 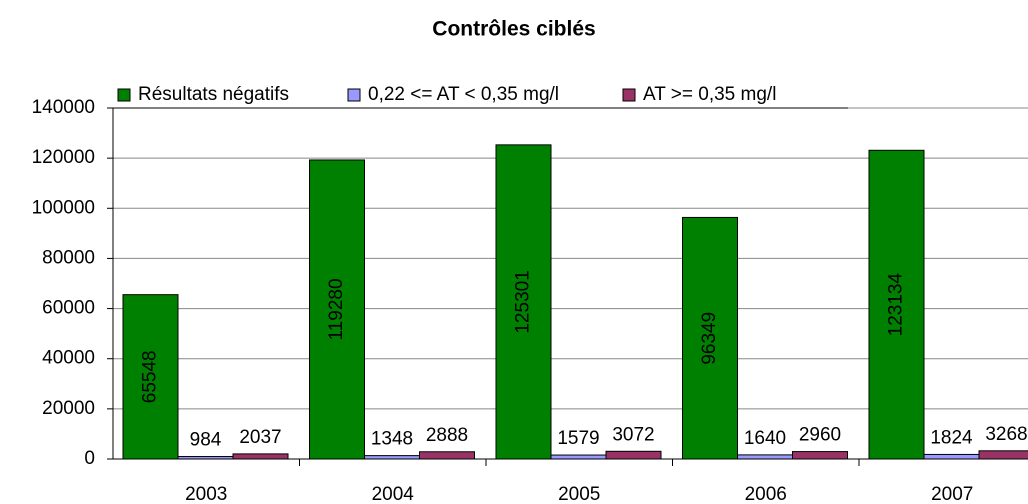 What do you see at coordinates (68, 358) in the screenshot?
I see `y-tick-label: 40000` at bounding box center [68, 358].